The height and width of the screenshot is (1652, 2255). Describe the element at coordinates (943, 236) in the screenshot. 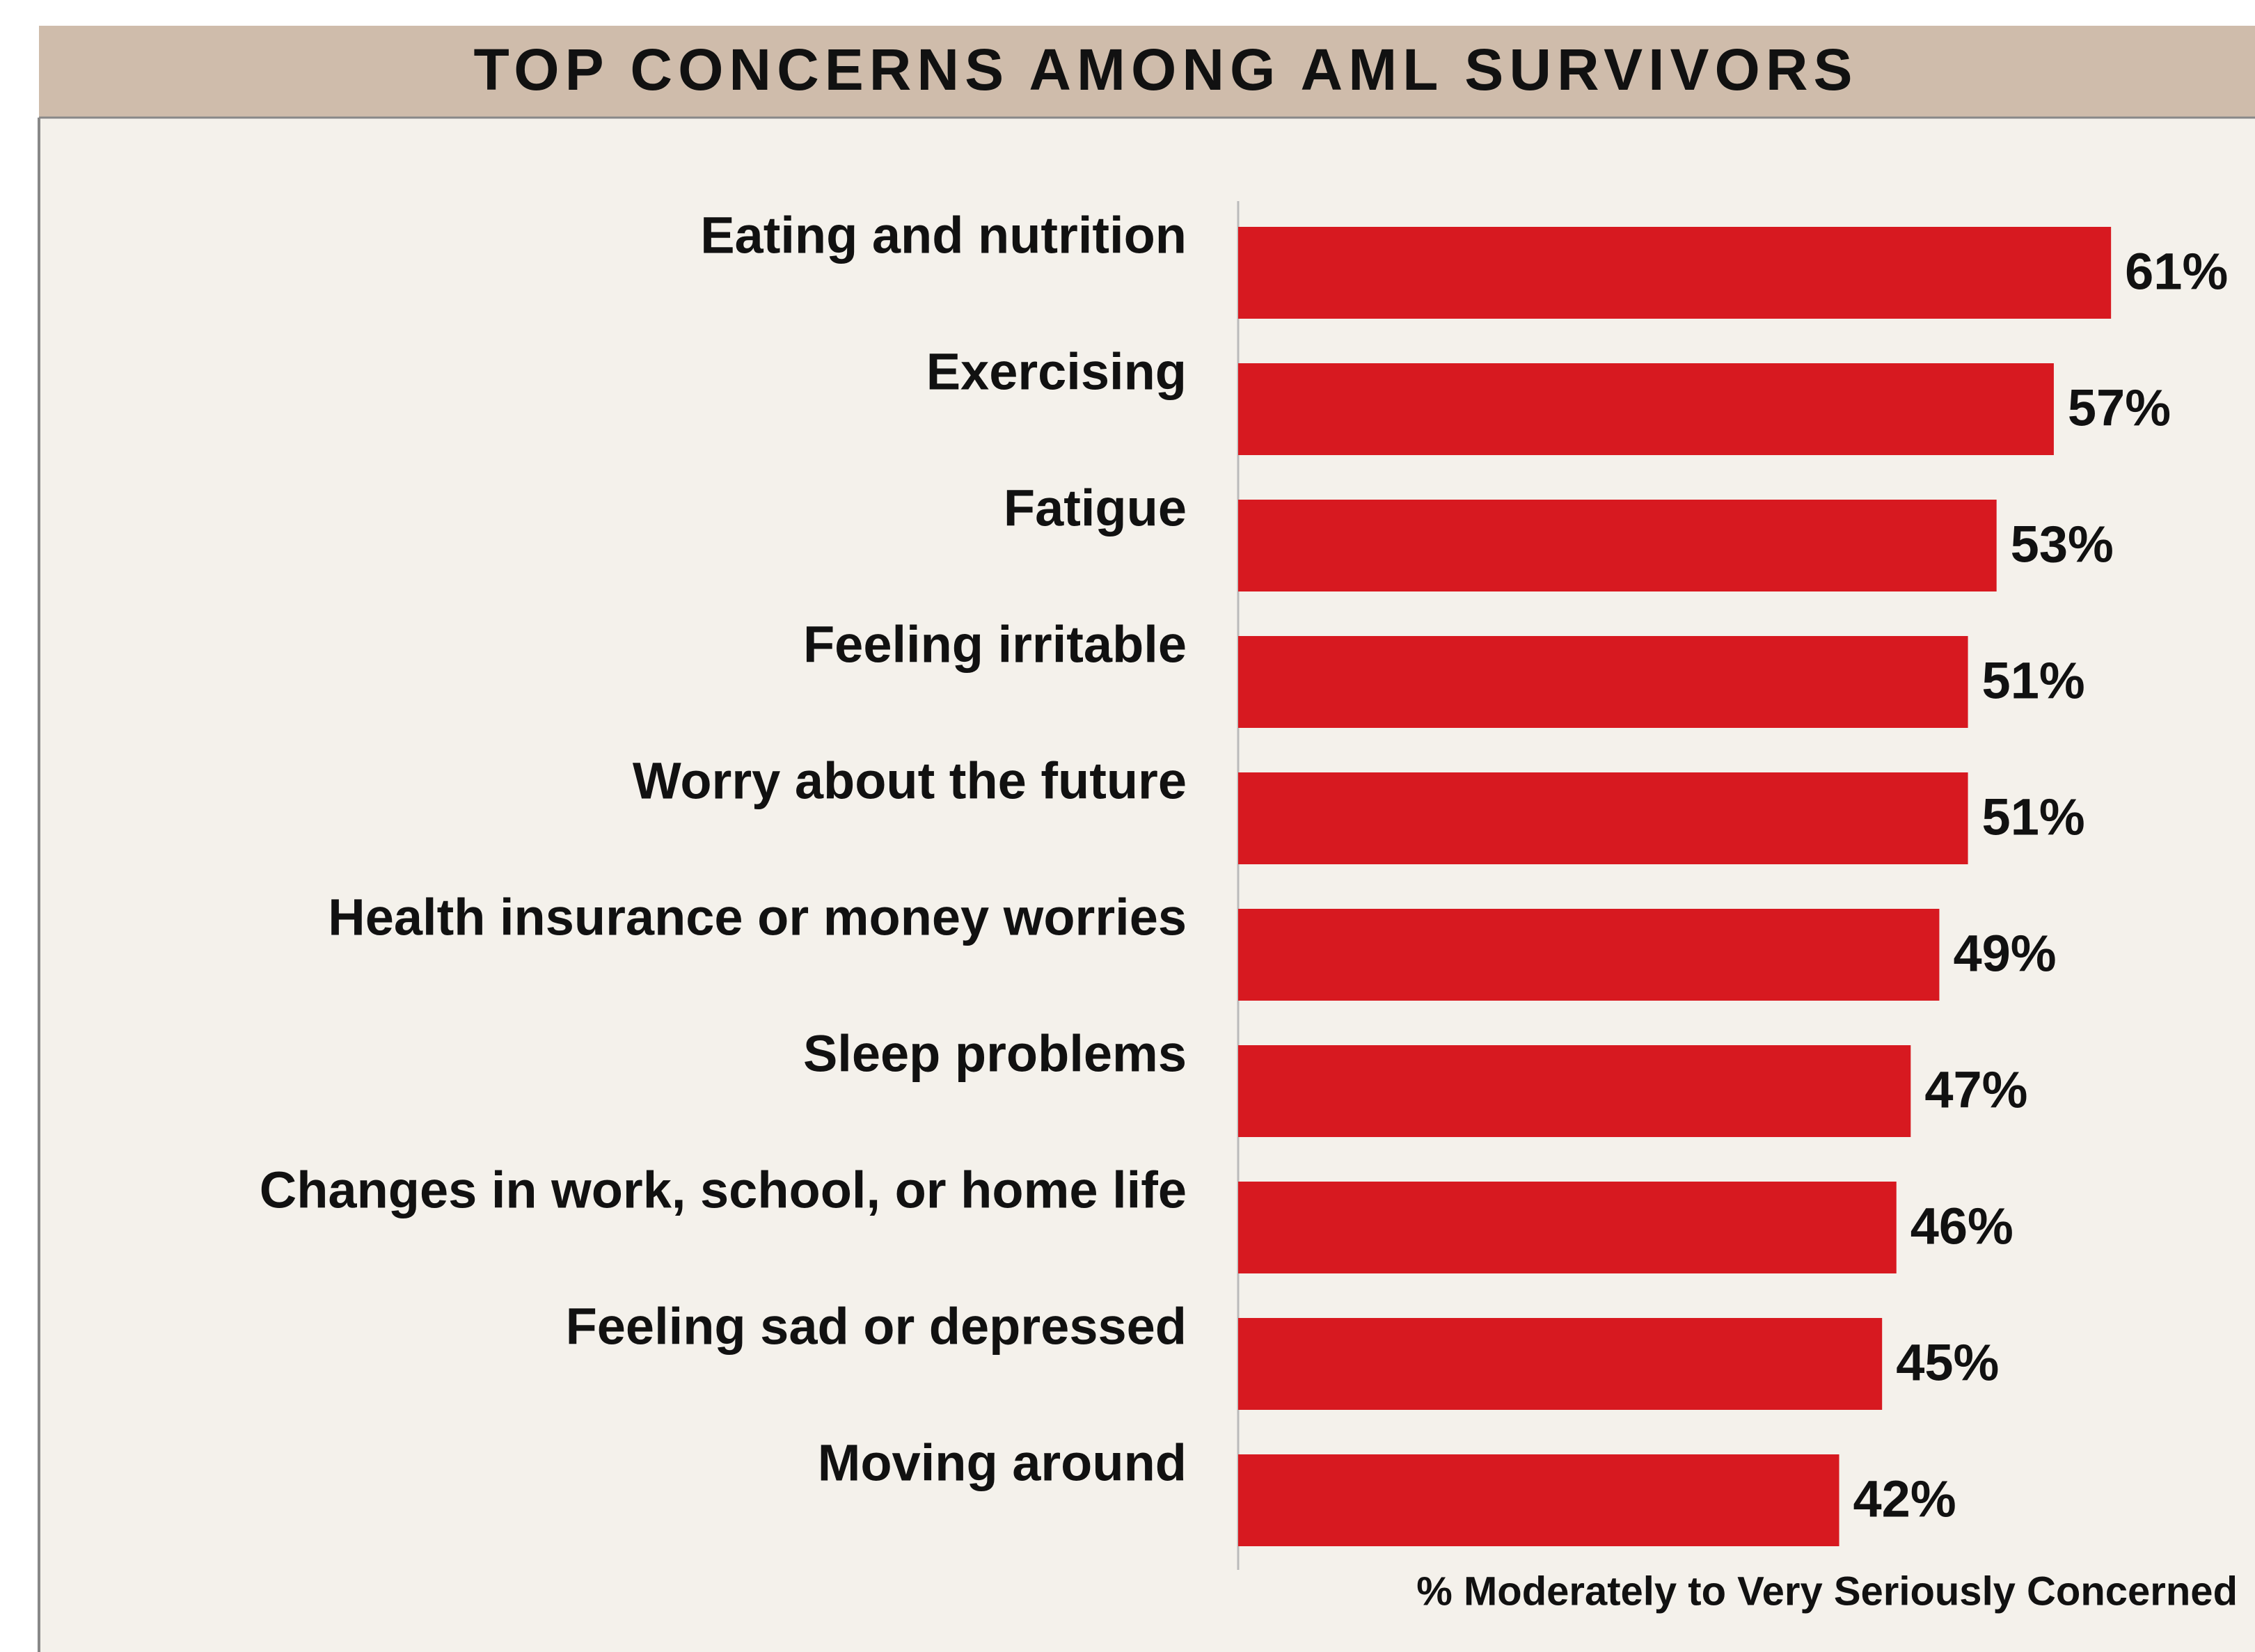

I see `category-label: Eating and nutrition` at that location.